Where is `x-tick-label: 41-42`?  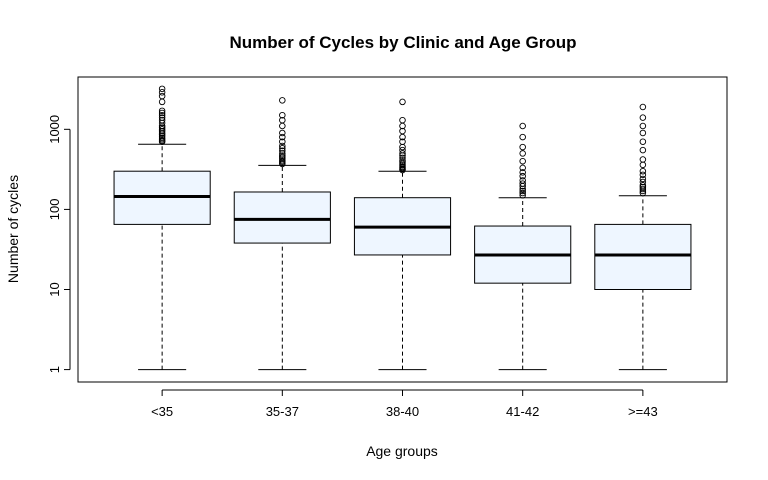
x-tick-label: 41-42 is located at coordinates (522, 411).